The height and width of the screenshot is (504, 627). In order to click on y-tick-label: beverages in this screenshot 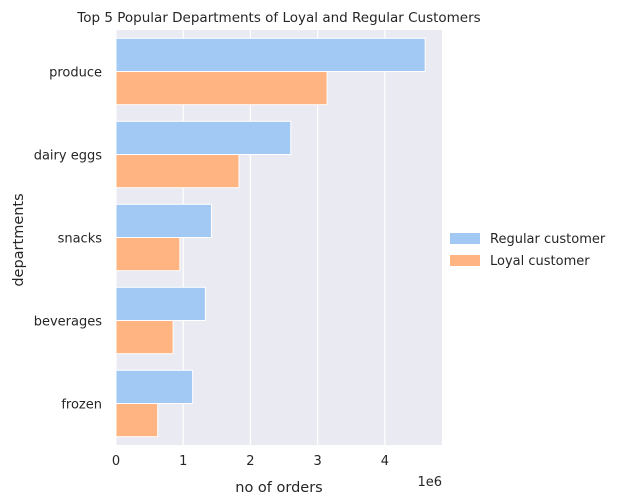, I will do `click(68, 322)`.